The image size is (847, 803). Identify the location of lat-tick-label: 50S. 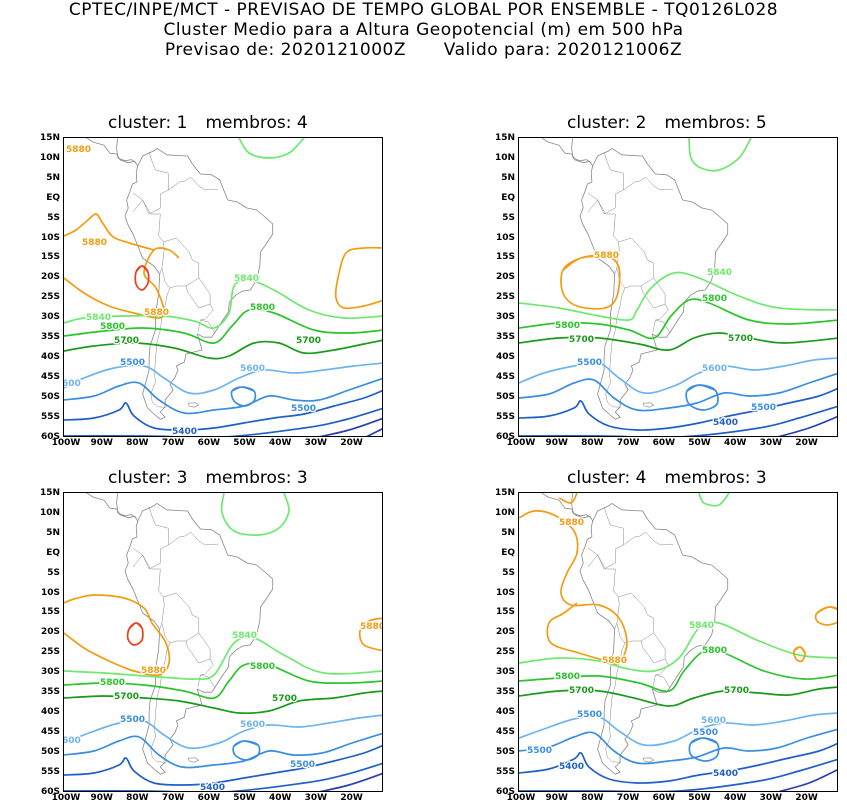
(50, 751).